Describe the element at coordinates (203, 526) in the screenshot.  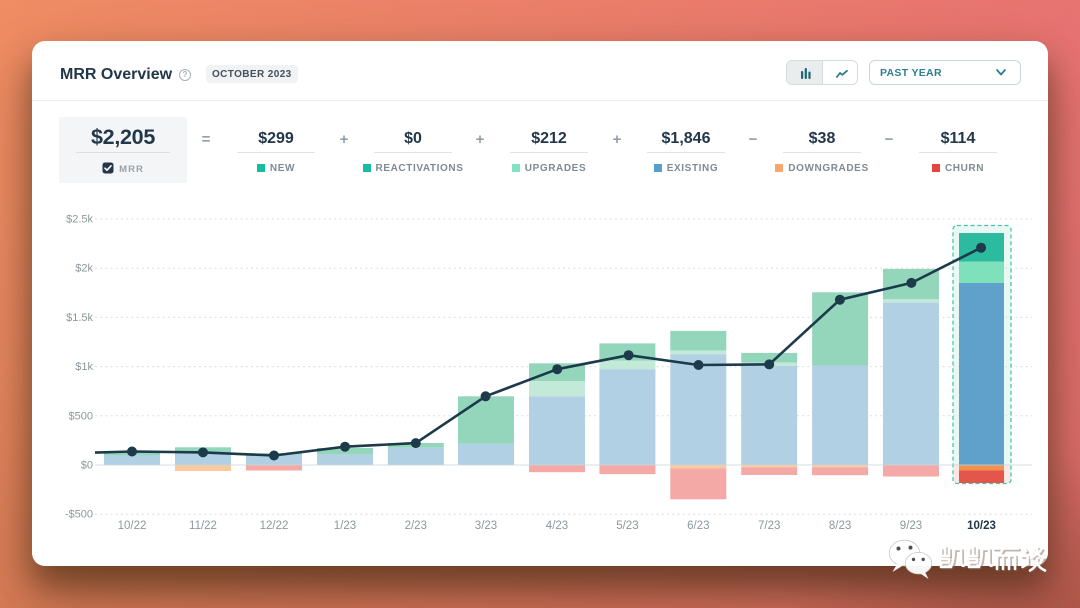
I see `svg-text: 11/22` at that location.